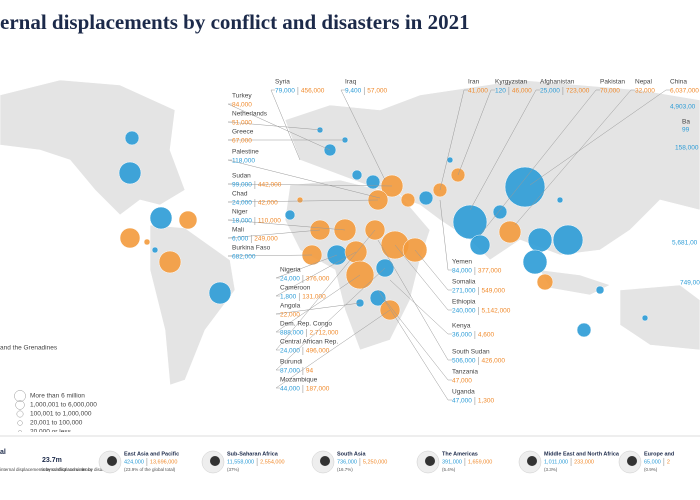  I want to click on region-conflict: 391,000, so click(452, 462).